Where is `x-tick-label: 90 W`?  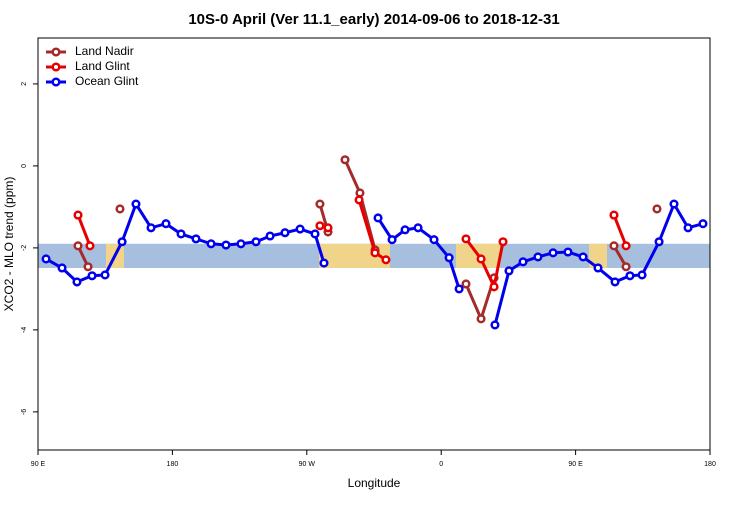
x-tick-label: 90 W is located at coordinates (307, 464).